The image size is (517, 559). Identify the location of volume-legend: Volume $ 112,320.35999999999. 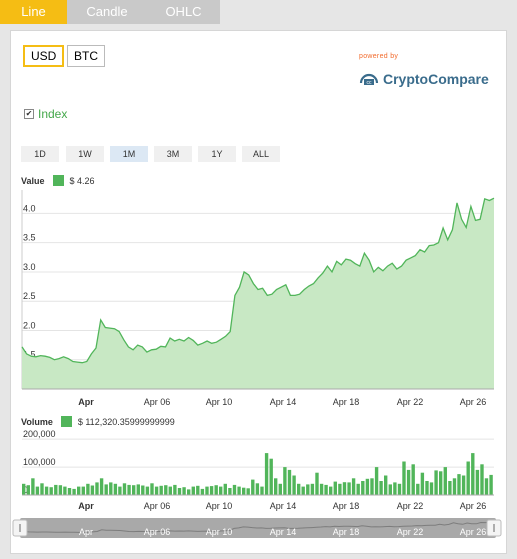
(98, 421).